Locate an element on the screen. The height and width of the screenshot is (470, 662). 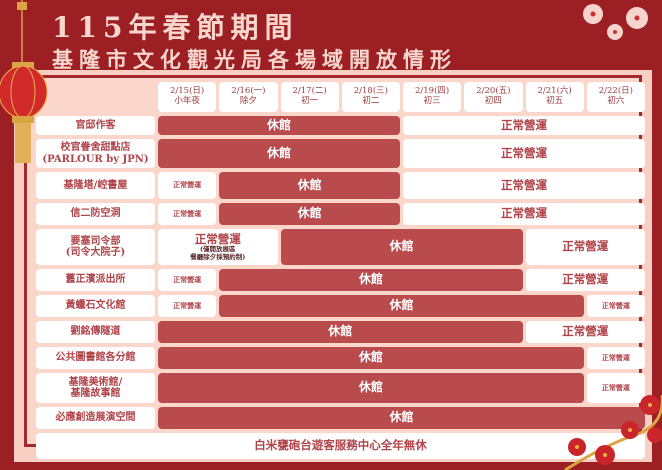
venue-name: 舊正濱派出所 is located at coordinates (95, 280).